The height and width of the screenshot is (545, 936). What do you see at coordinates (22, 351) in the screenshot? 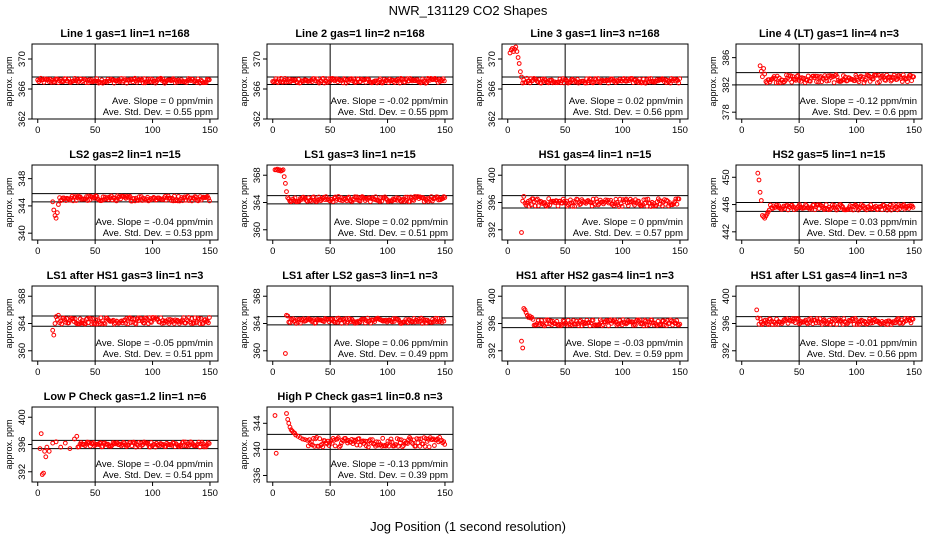
I see `y-tick-label: 360` at bounding box center [22, 351].